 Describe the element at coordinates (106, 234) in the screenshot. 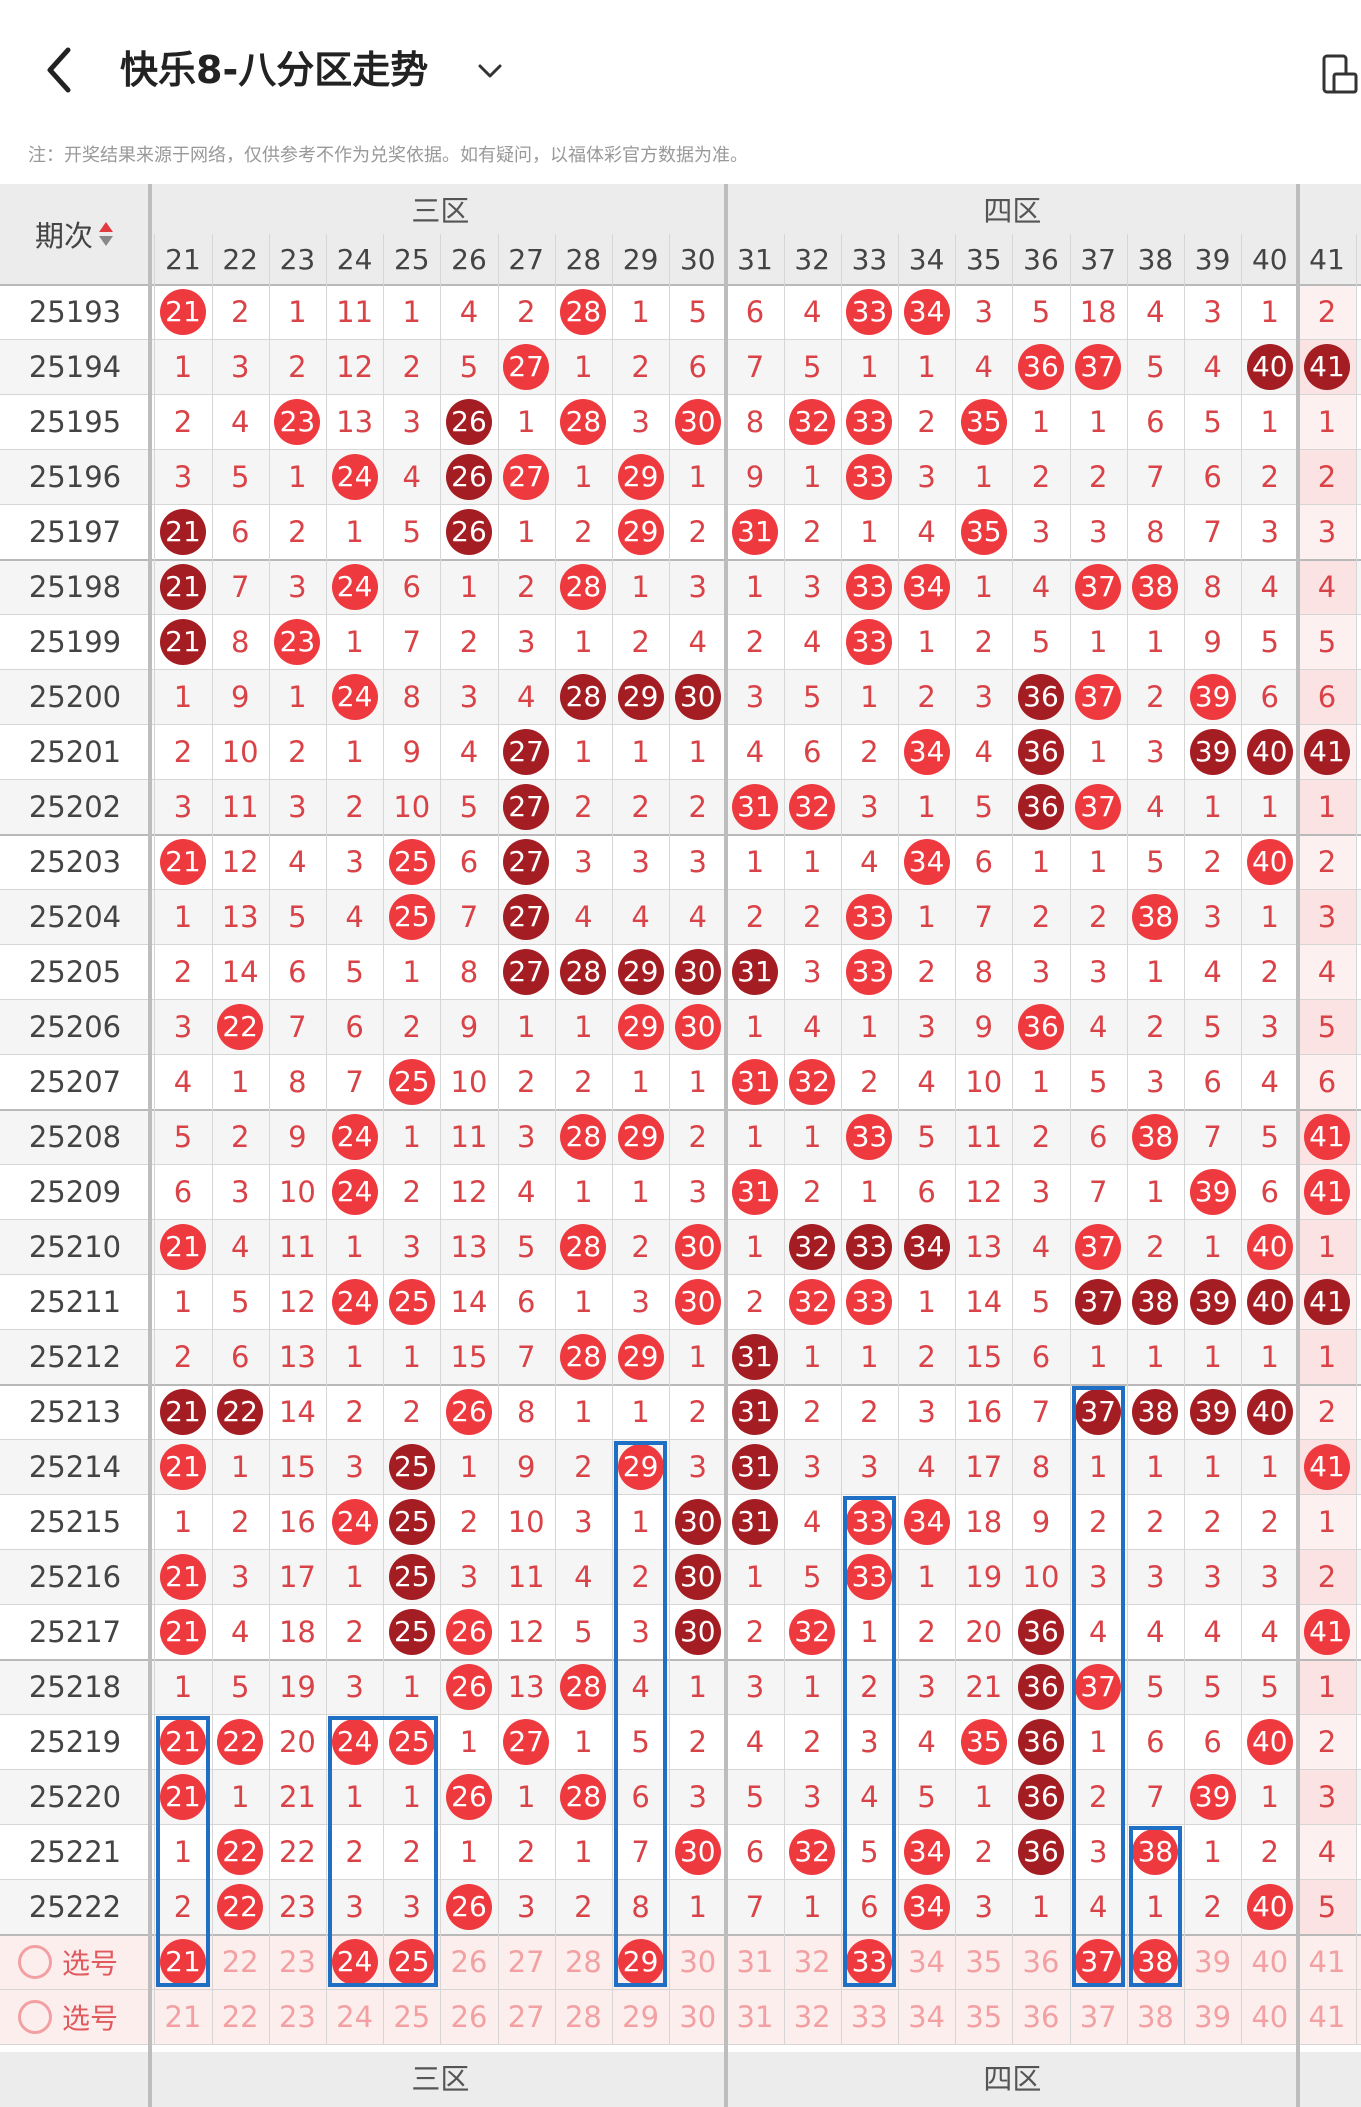

I see `sort-icon` at that location.